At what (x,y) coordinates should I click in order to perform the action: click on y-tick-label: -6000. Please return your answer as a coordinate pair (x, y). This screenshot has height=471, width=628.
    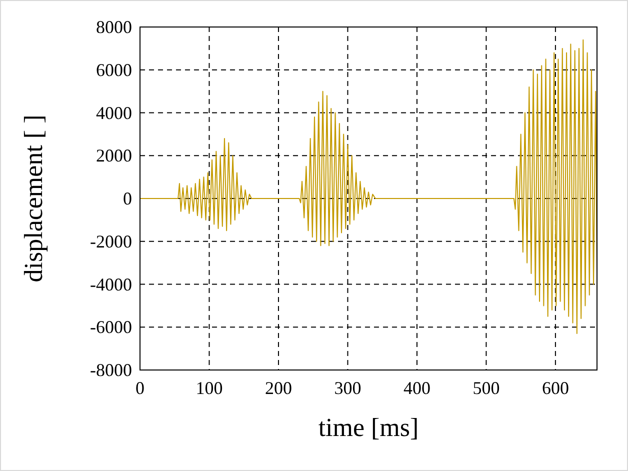
    Looking at the image, I should click on (111, 327).